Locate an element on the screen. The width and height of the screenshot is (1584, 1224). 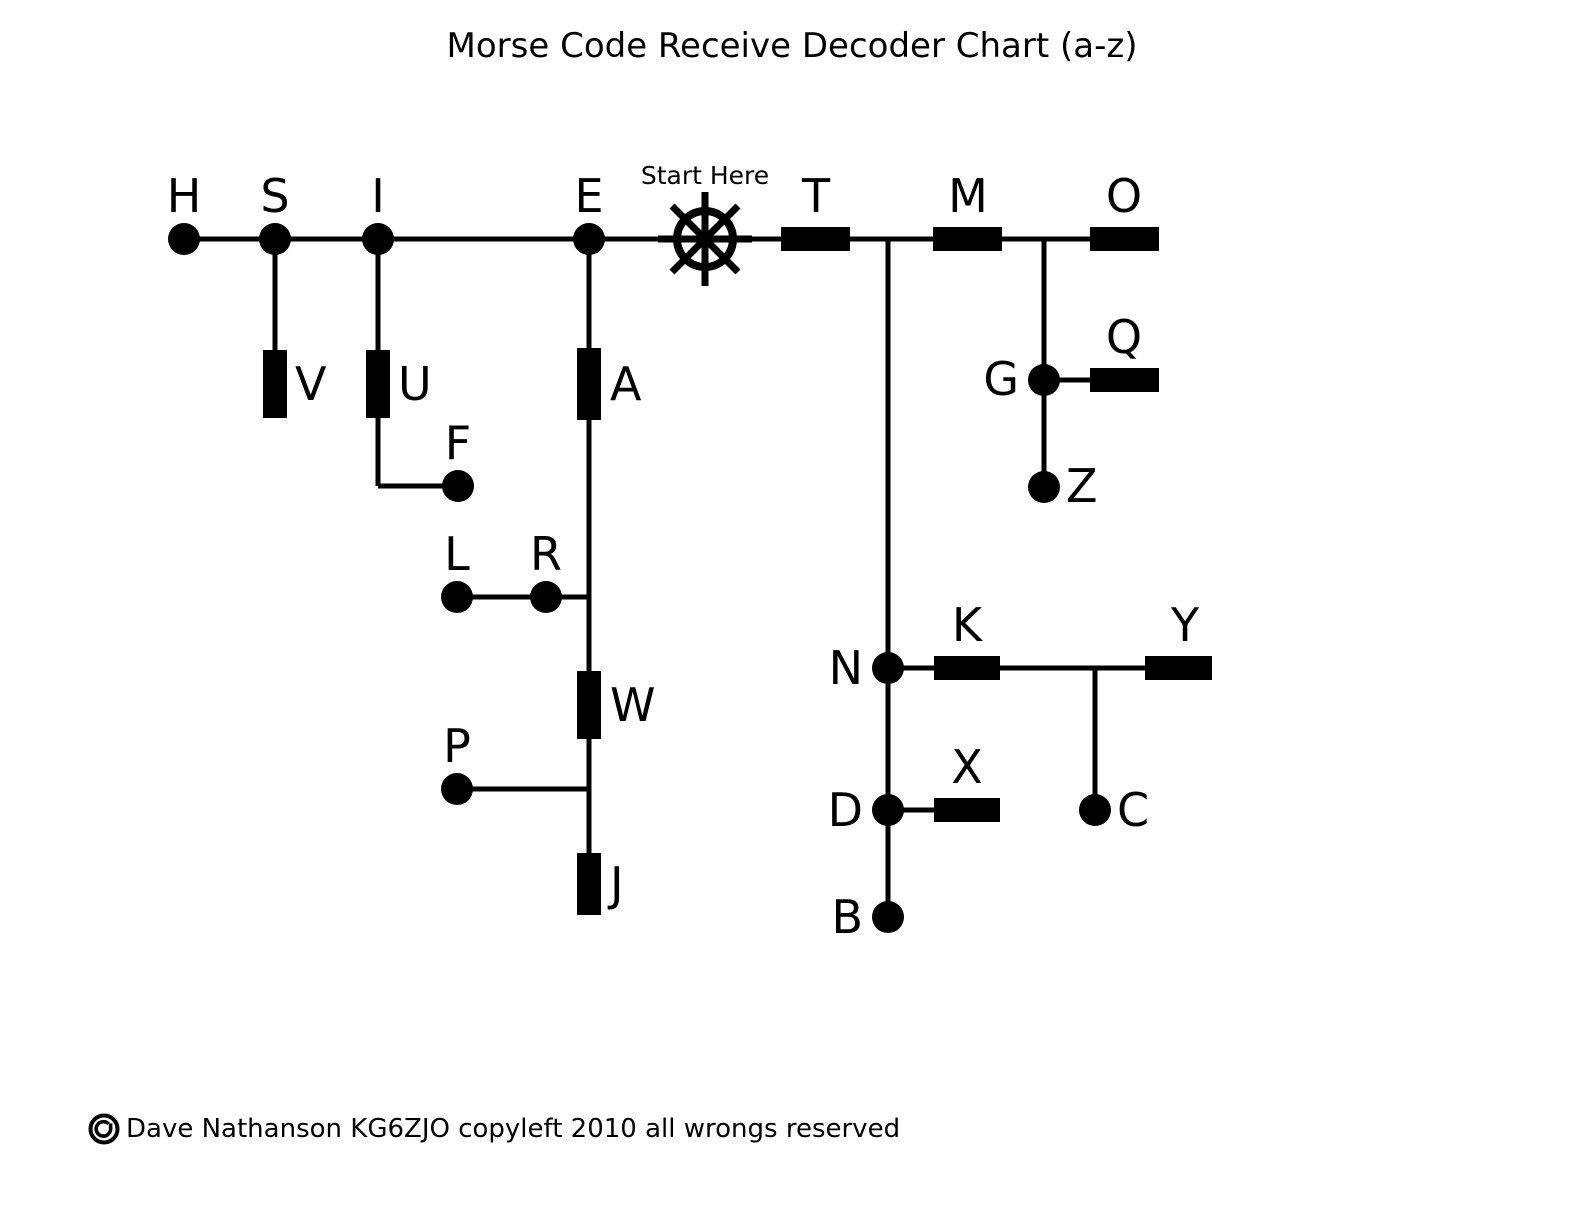
node-c: C is located at coordinates (1114, 810).